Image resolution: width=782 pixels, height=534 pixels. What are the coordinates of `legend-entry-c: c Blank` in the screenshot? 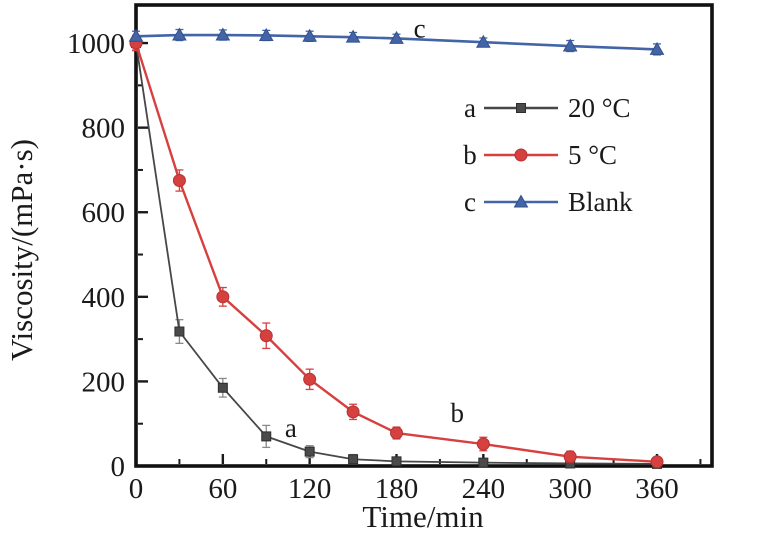 It's located at (548, 202).